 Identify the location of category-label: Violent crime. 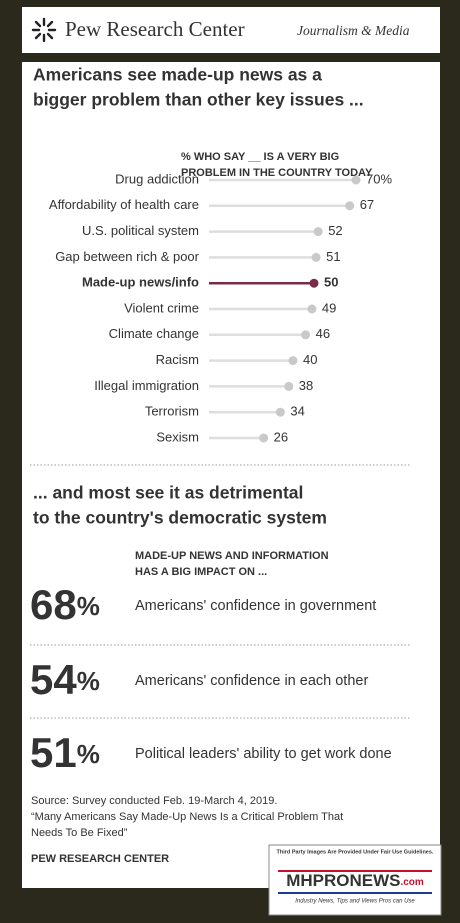
(161, 307).